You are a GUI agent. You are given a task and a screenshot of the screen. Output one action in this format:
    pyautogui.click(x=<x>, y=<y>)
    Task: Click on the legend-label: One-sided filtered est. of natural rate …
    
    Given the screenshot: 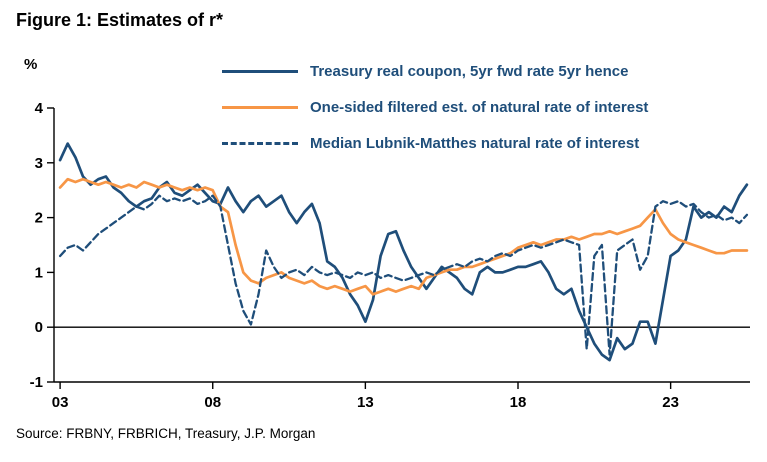 What is the action you would take?
    pyautogui.click(x=479, y=107)
    